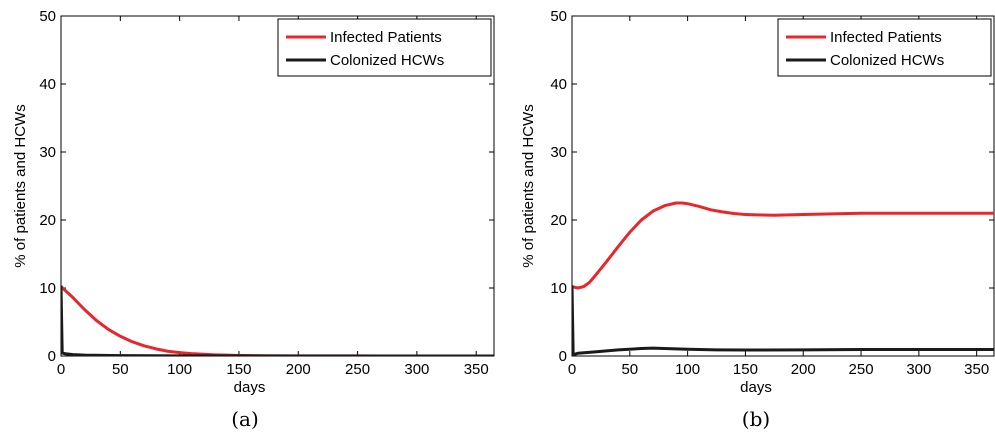 The width and height of the screenshot is (995, 439). What do you see at coordinates (783, 245) in the screenshot?
I see `series-line-infected-patients` at bounding box center [783, 245].